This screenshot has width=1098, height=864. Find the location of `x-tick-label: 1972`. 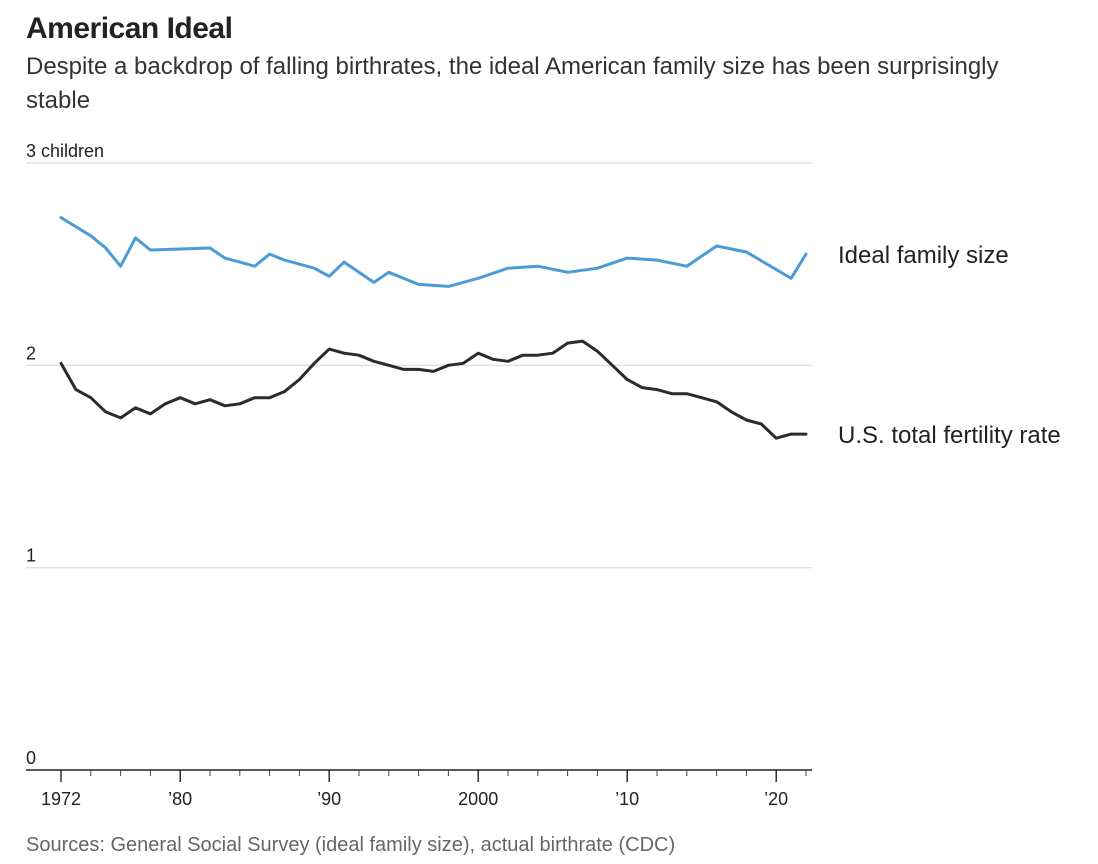

x-tick-label: 1972 is located at coordinates (61, 799).